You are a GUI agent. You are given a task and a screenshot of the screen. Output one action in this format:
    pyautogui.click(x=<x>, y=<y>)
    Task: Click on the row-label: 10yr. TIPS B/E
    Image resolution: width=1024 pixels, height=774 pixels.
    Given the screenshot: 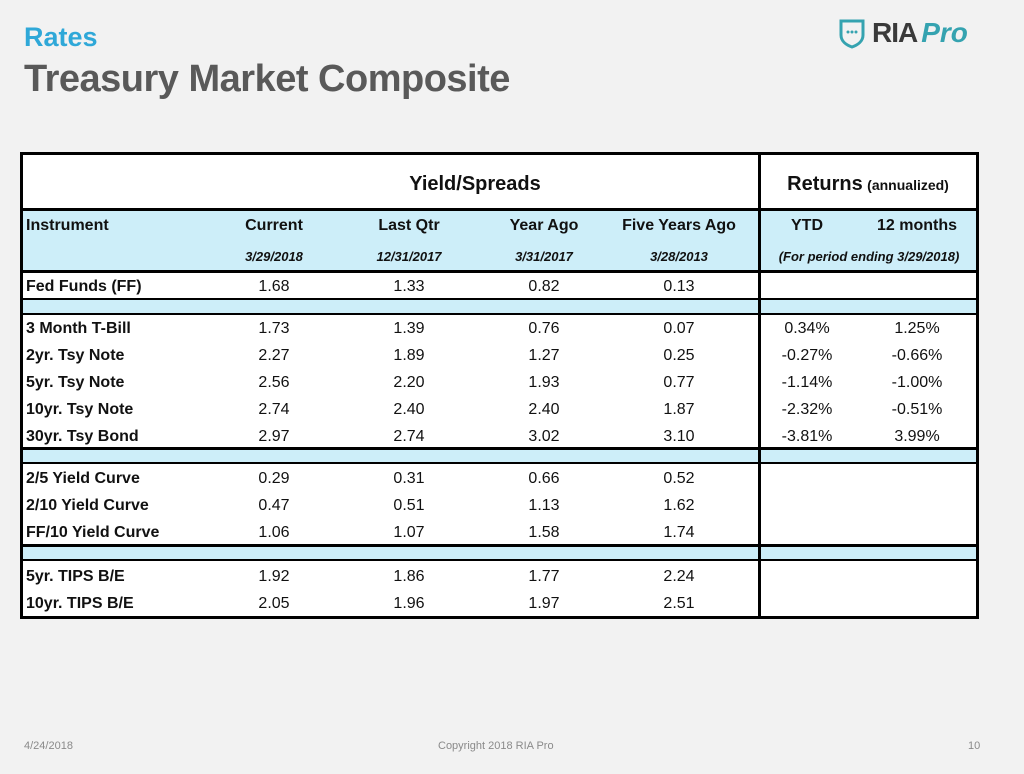 What is the action you would take?
    pyautogui.click(x=80, y=603)
    